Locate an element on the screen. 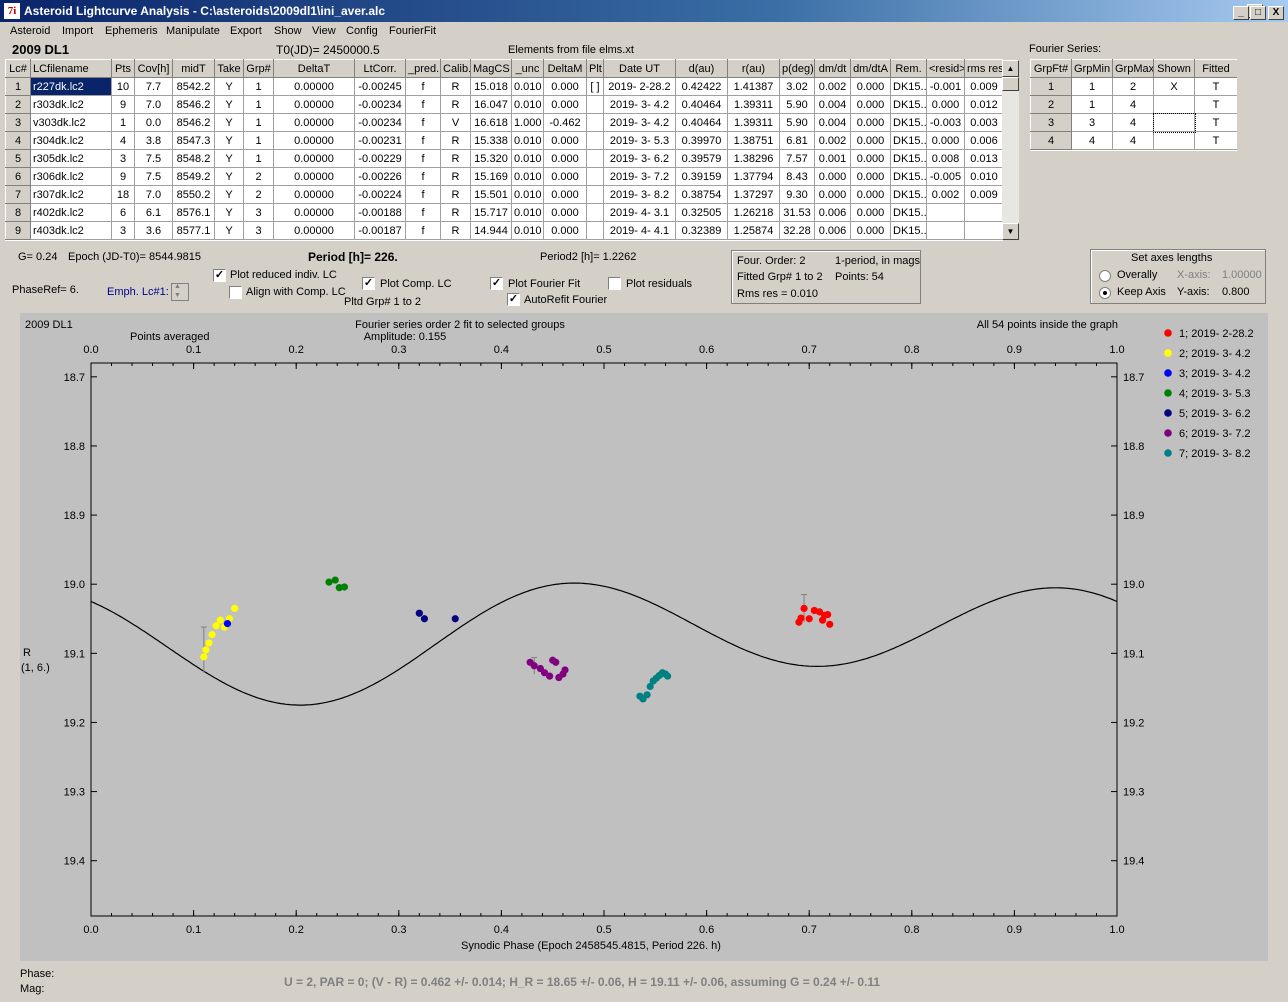 The height and width of the screenshot is (1002, 1288). lc-header-cell: Grp# is located at coordinates (258, 68).